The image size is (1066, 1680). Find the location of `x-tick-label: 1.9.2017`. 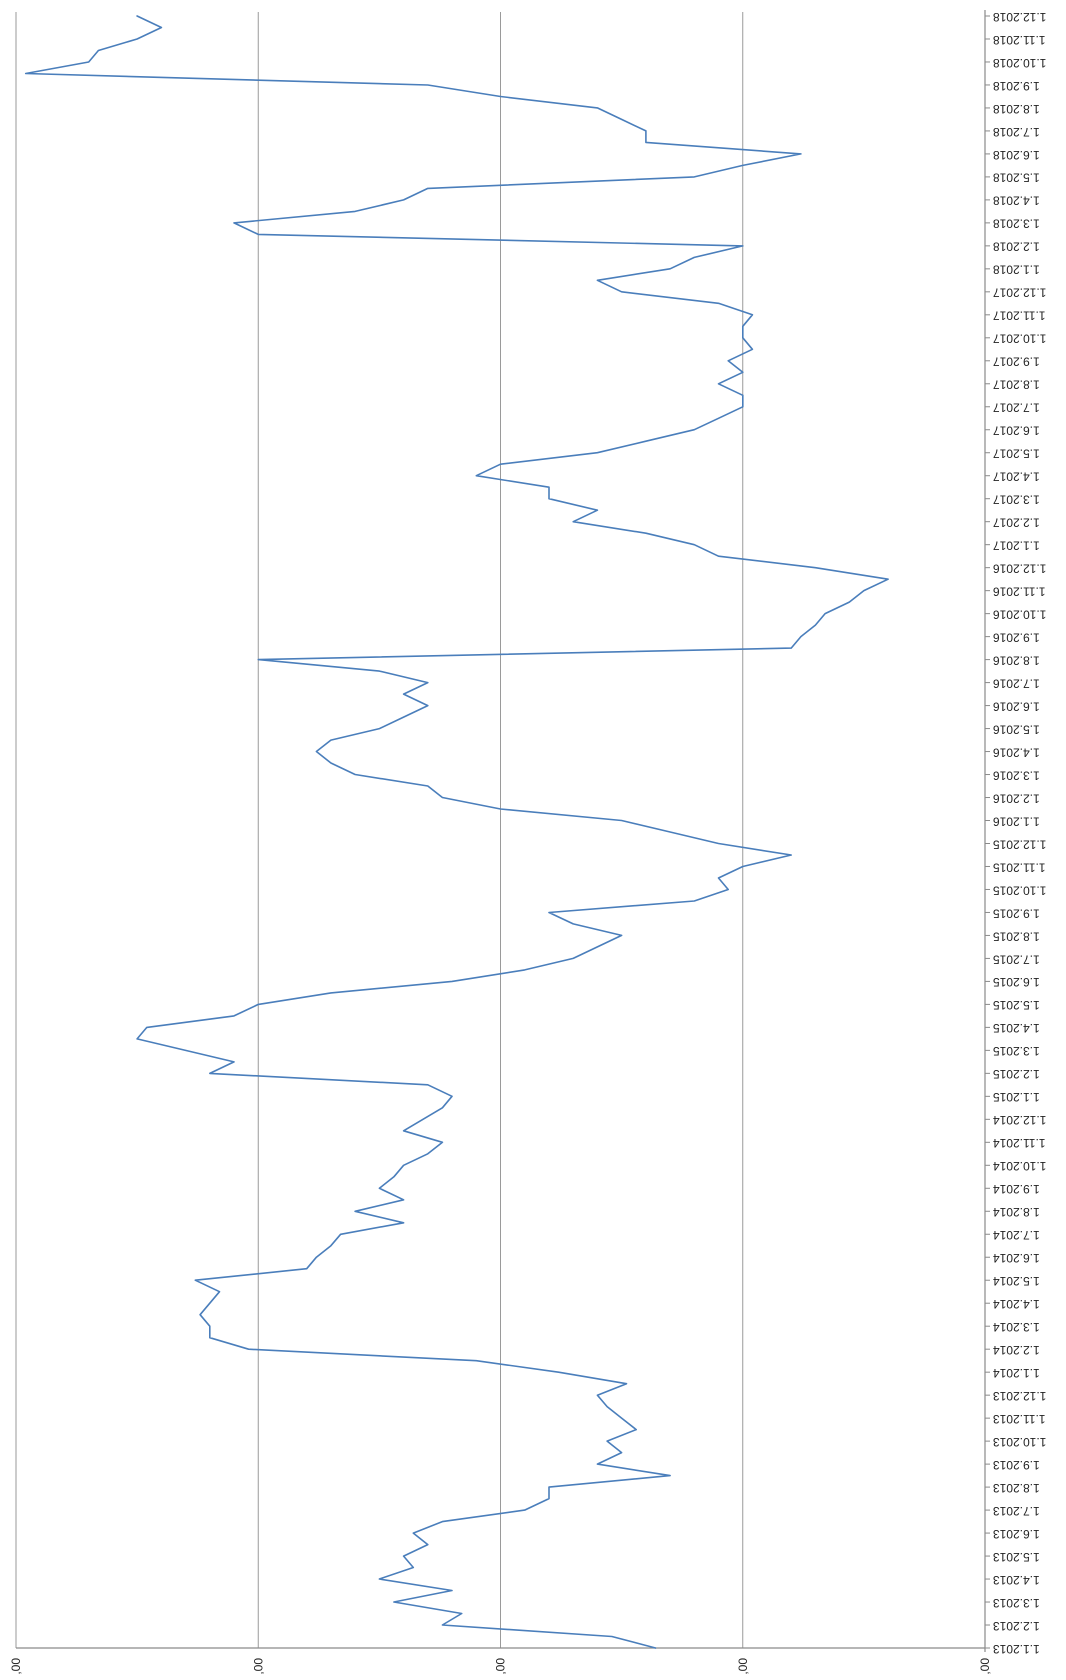

x-tick-label: 1.9.2017 is located at coordinates (1016, 362).